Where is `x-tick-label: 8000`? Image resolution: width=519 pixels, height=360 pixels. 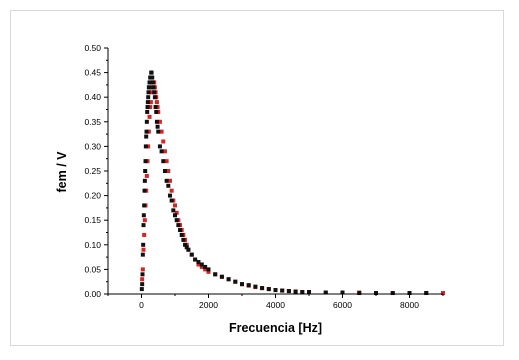
x-tick-label: 8000 is located at coordinates (409, 305).